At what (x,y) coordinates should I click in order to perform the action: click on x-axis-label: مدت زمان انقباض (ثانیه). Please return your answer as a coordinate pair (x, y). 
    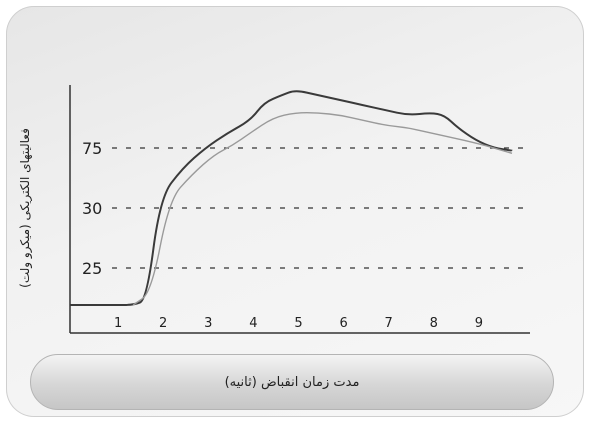
    Looking at the image, I should click on (292, 382).